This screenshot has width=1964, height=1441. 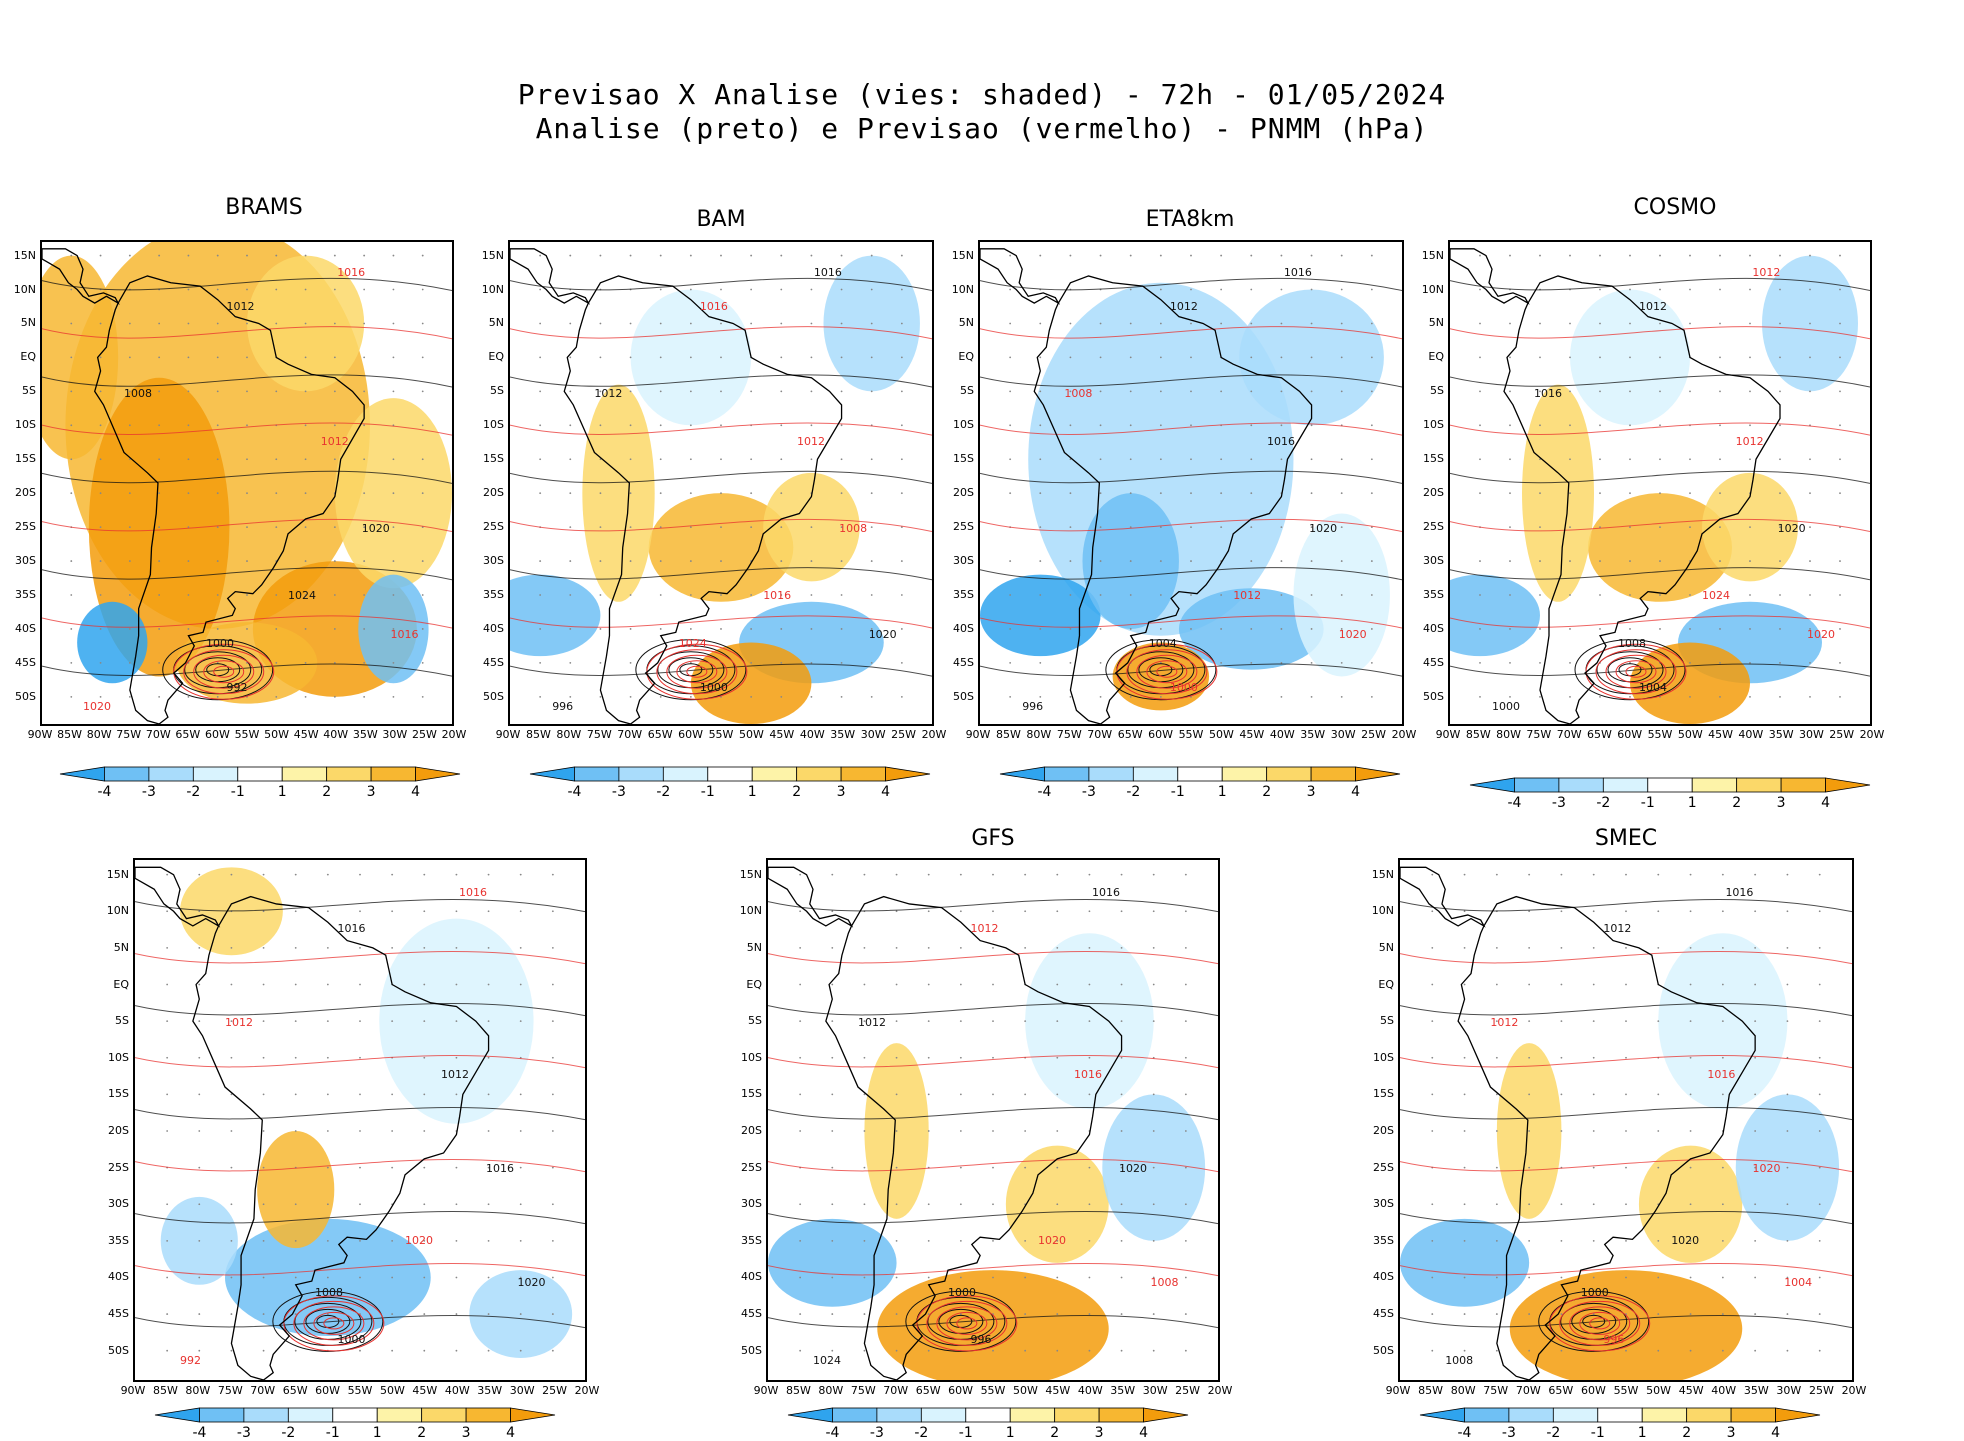 What do you see at coordinates (1781, 734) in the screenshot?
I see `longitude-label: 35W` at bounding box center [1781, 734].